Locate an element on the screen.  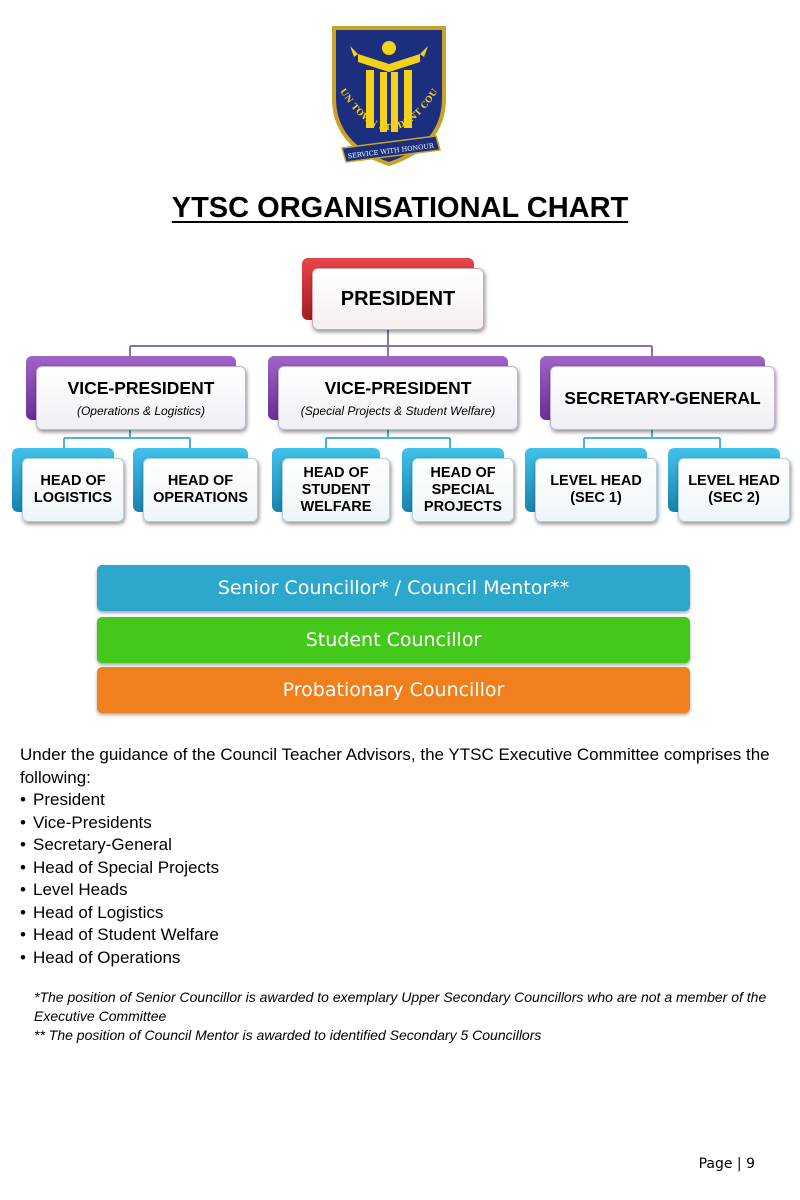
list-item: • Secretary-General is located at coordinates (96, 844).